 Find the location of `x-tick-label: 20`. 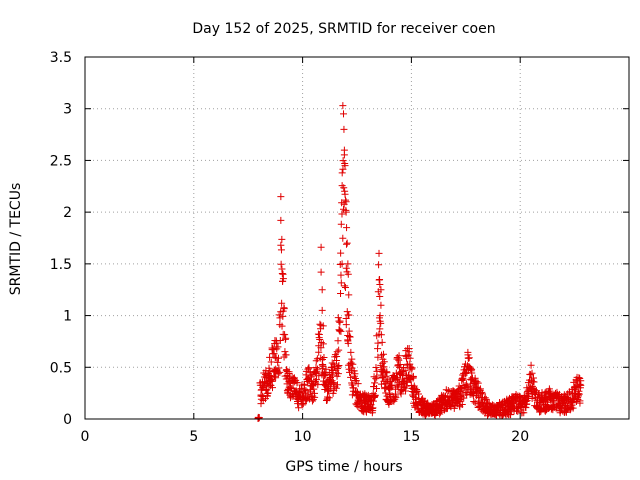

x-tick-label: 20 is located at coordinates (520, 437).